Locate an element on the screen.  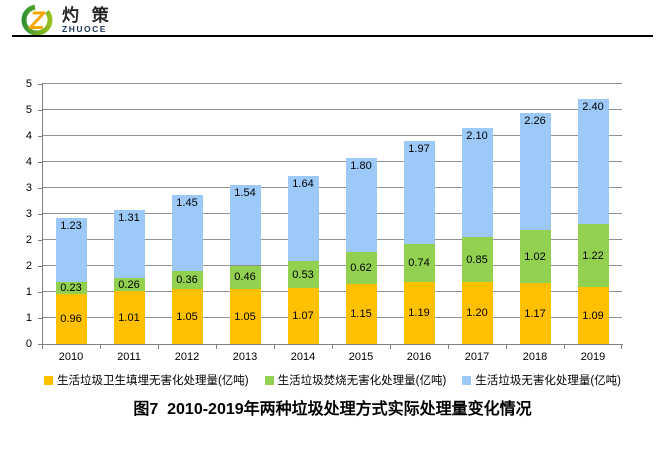
bar-value-label: 0.46 is located at coordinates (245, 277).